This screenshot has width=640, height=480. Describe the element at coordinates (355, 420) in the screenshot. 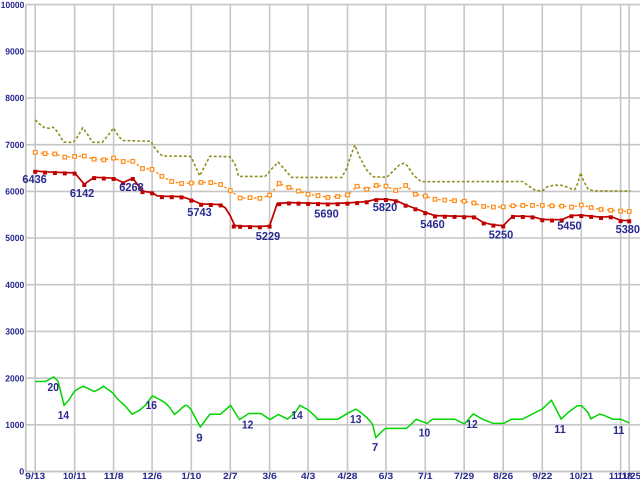

I see `svg-text: 13` at that location.